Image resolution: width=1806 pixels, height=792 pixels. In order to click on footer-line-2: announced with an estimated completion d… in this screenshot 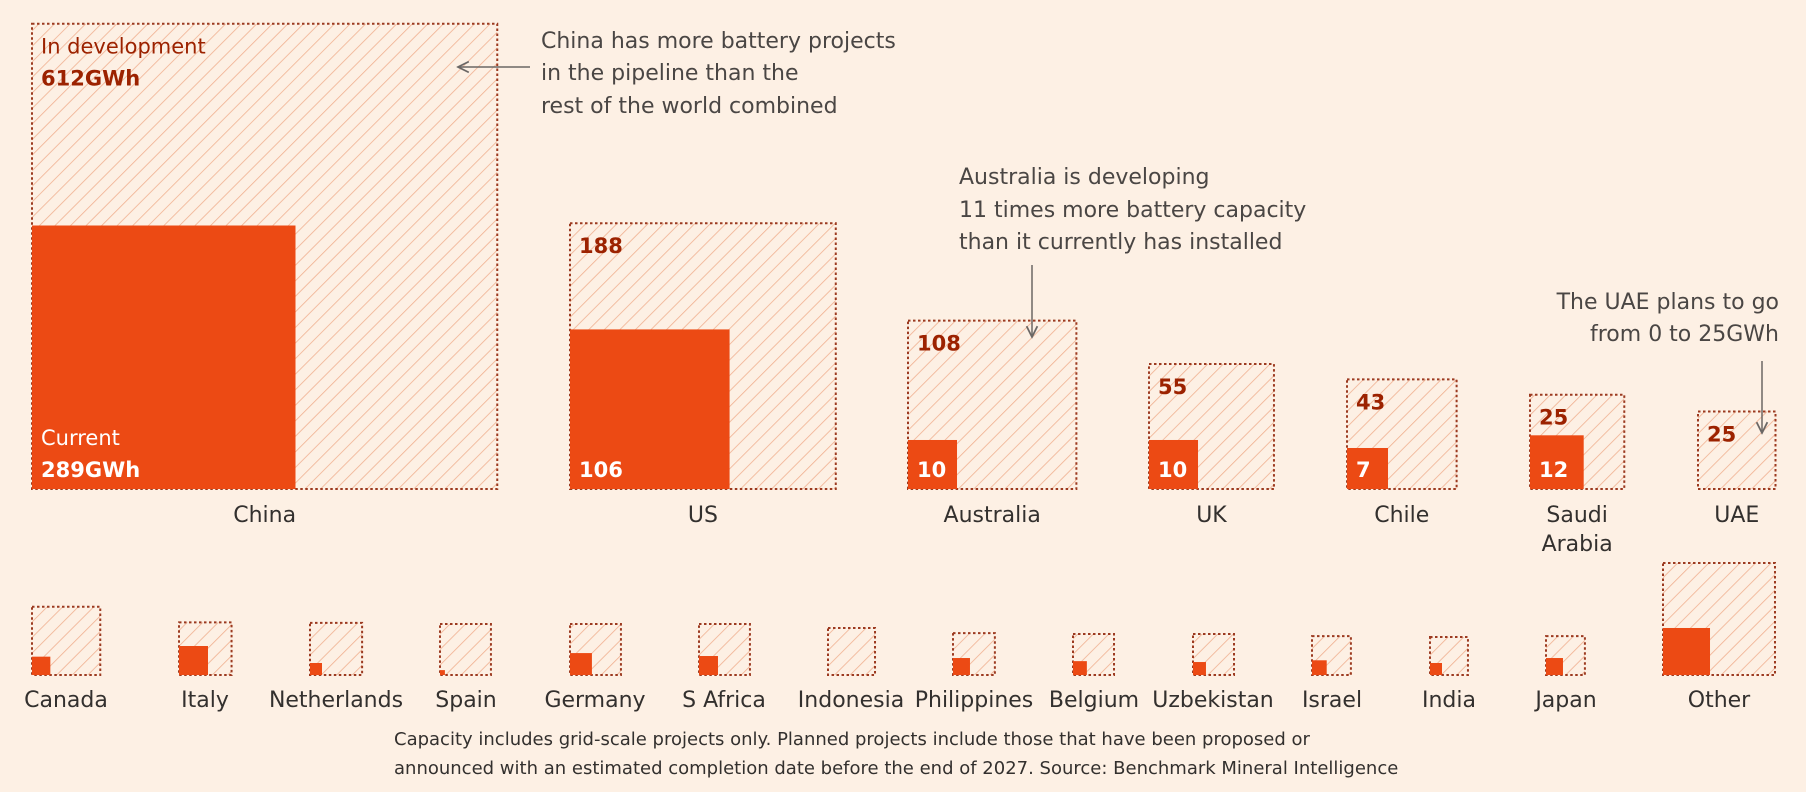, I will do `click(896, 768)`.